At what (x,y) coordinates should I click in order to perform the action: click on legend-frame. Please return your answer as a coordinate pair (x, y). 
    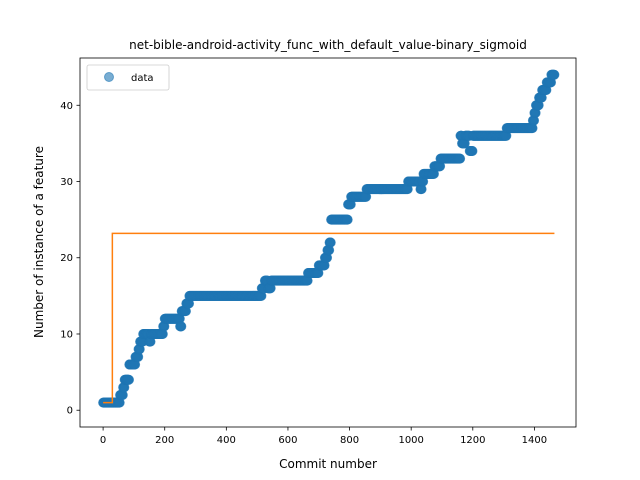
    Looking at the image, I should click on (128, 77).